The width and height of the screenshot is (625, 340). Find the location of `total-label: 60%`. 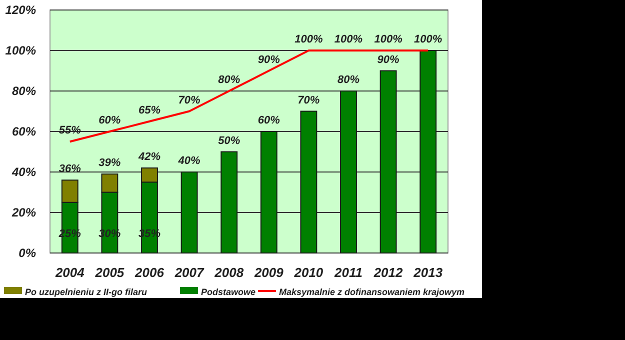

total-label: 60% is located at coordinates (269, 120).